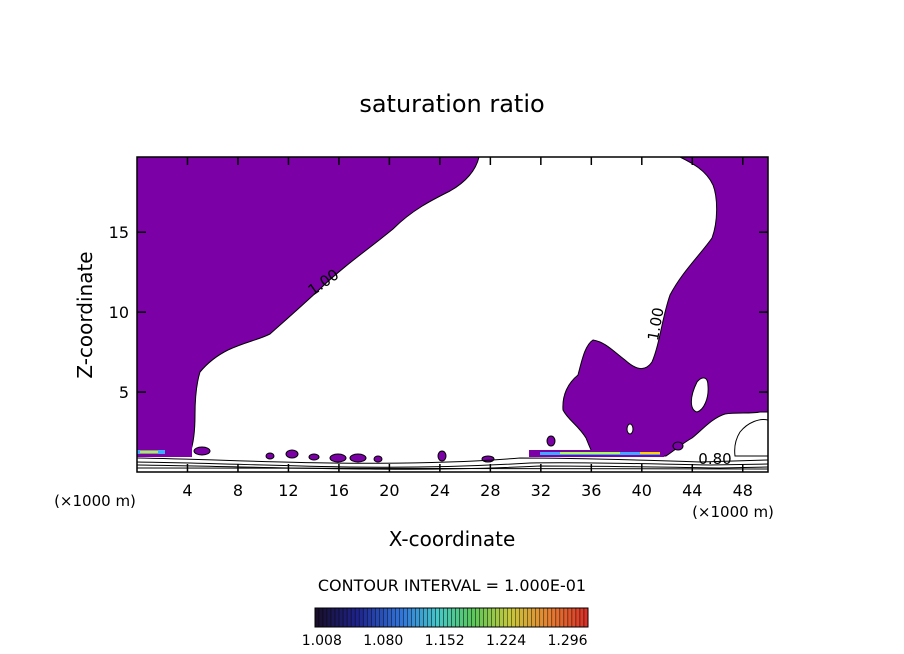 The width and height of the screenshot is (904, 654). I want to click on colorbar-tick-labels: 1.008 1.080 1.152 1.224 1.296, so click(445, 641).